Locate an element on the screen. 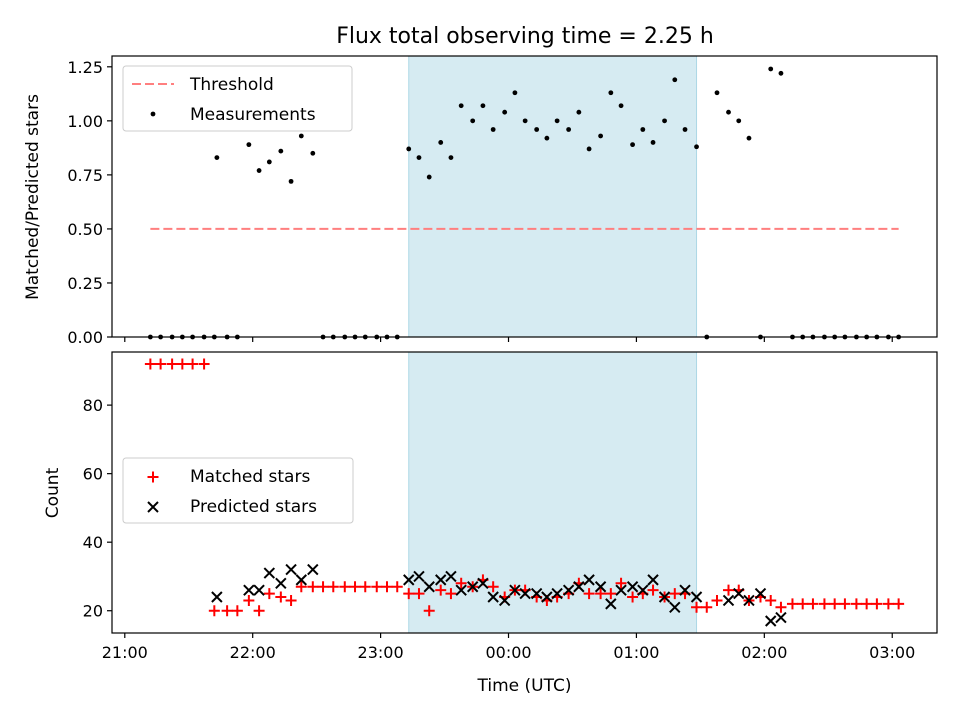  legend-matched-label: Matched stars is located at coordinates (250, 477).